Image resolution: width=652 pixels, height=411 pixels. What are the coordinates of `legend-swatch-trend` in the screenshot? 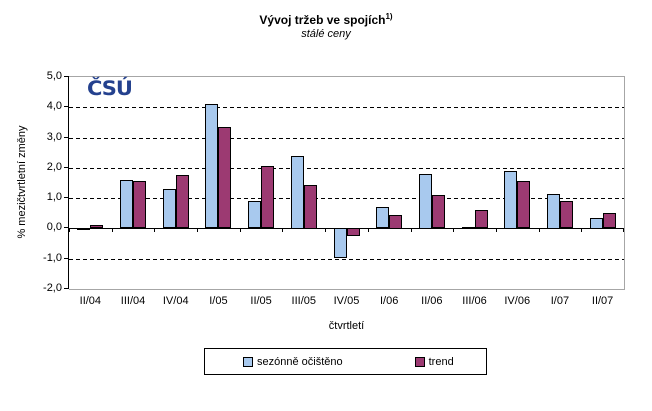 It's located at (419, 361).